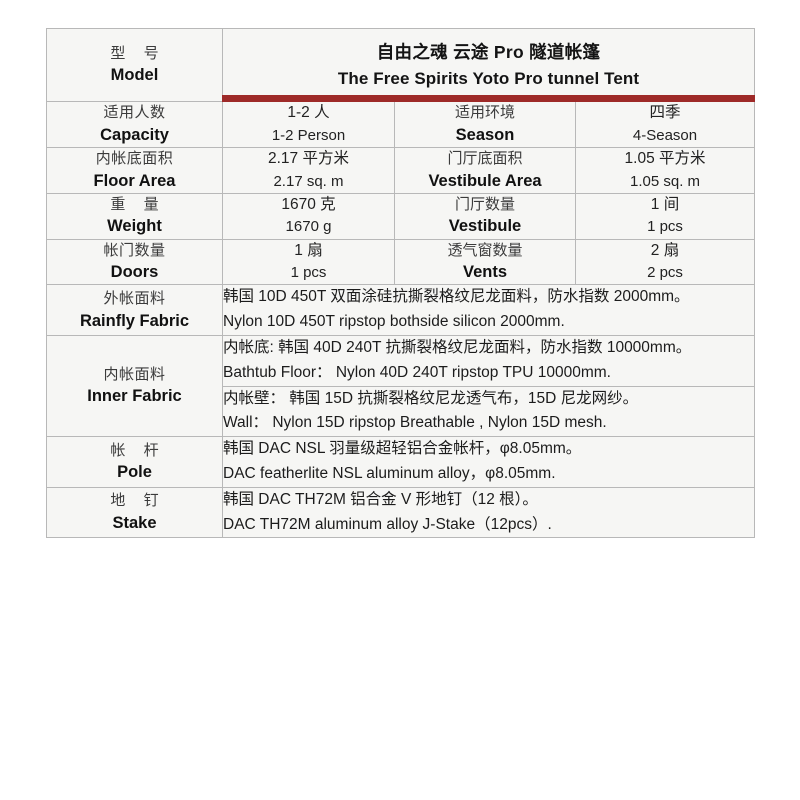 Image resolution: width=800 pixels, height=800 pixels. I want to click on row-value-floor-area: 2.17 平方米 2.17 sq. m, so click(308, 170).